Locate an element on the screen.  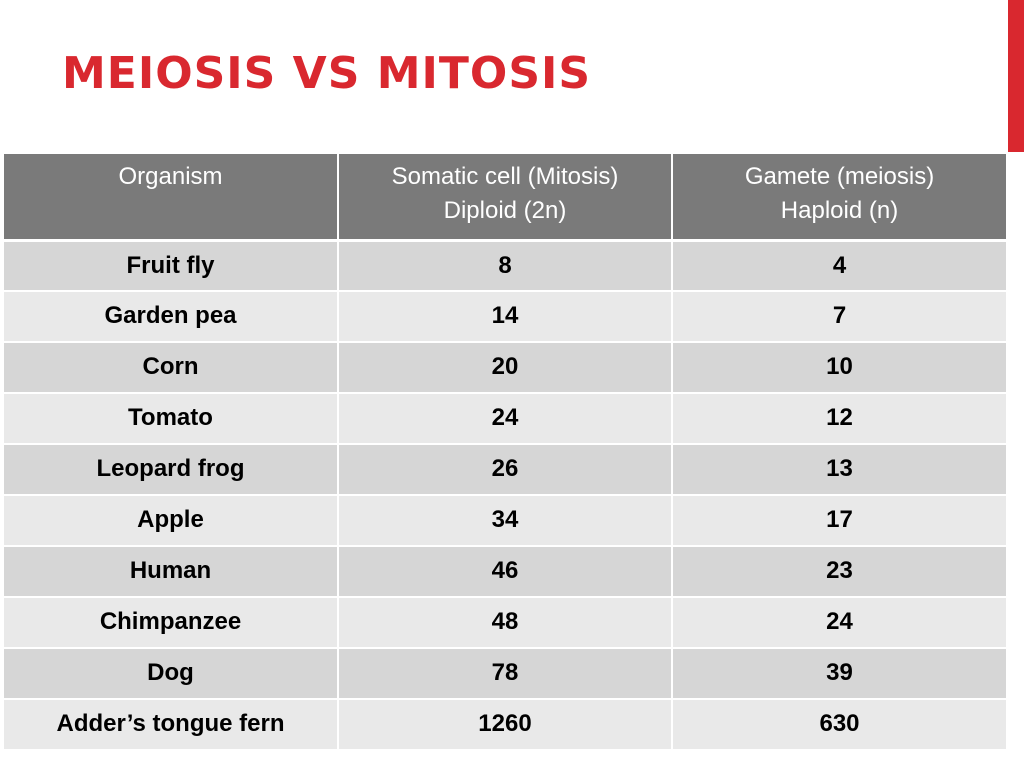
organism-cell: Adder’s tongue fern is located at coordinates (171, 725).